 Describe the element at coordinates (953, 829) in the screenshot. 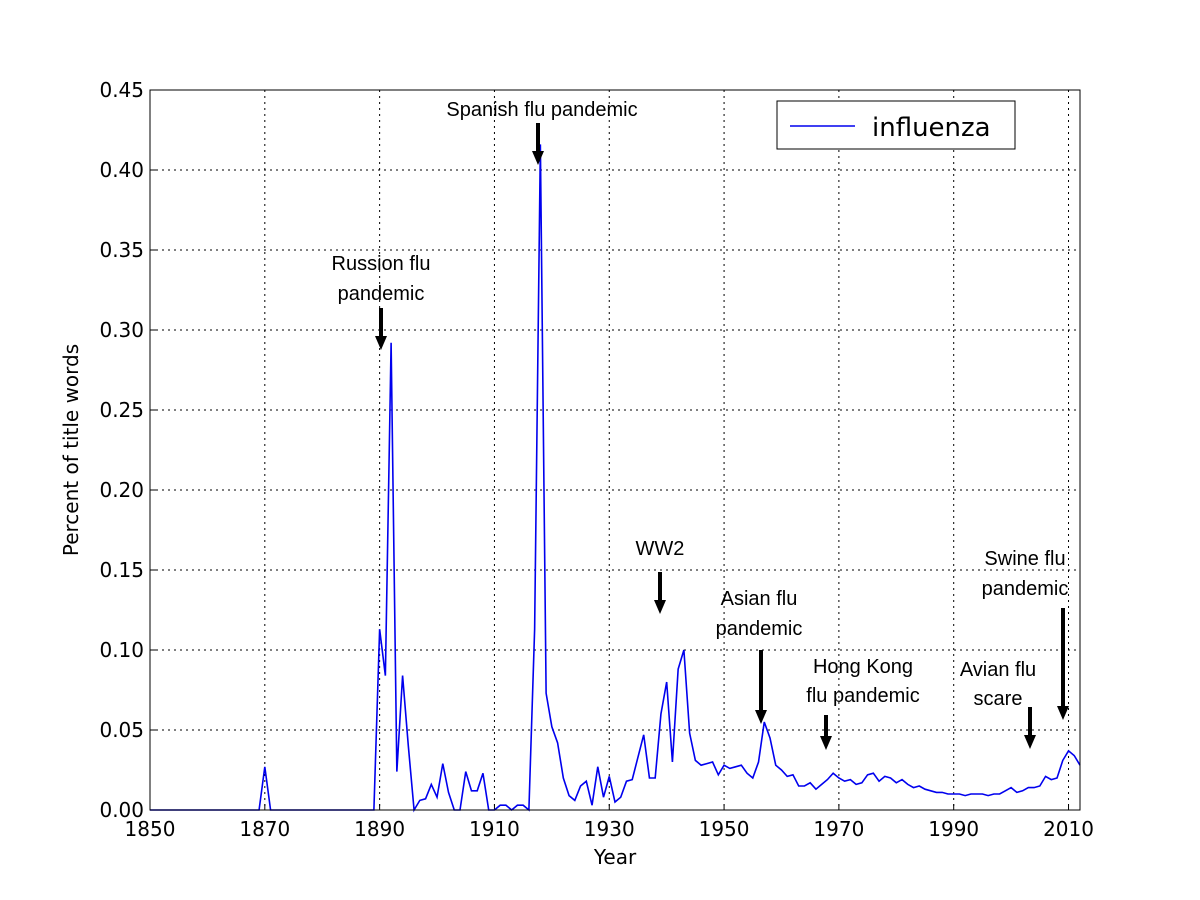

I see `x-tick-label: 1990` at that location.